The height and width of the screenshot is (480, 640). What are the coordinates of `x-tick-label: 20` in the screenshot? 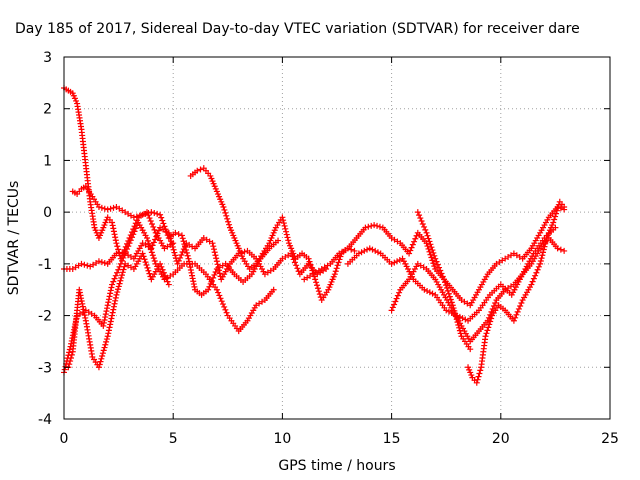 It's located at (501, 439).